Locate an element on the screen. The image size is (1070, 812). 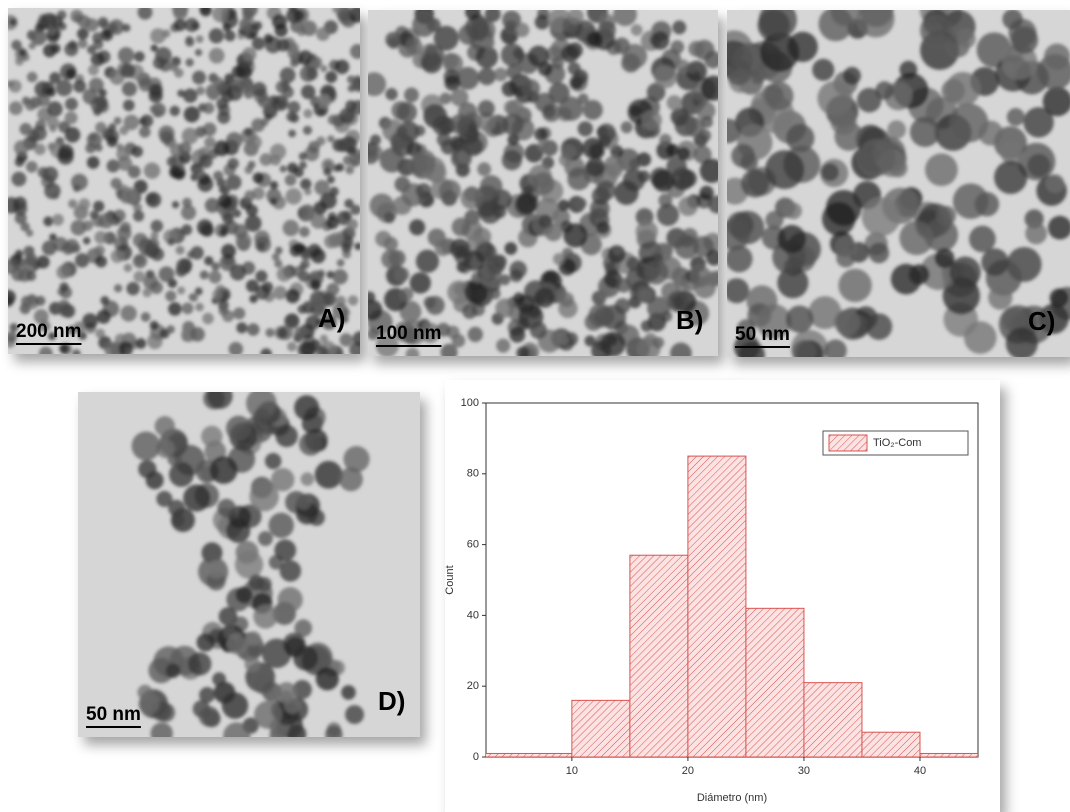
x-tick-label: 20 is located at coordinates (688, 771).